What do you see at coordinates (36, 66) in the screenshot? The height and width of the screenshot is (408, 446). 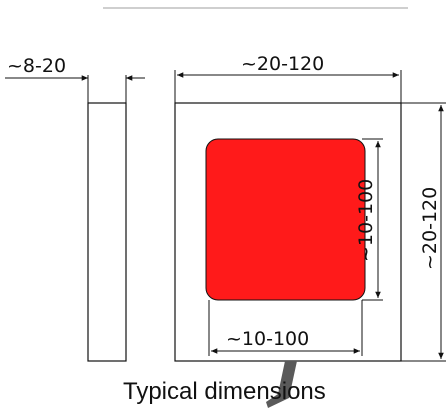 I see `thickness-label: ~8-20` at bounding box center [36, 66].